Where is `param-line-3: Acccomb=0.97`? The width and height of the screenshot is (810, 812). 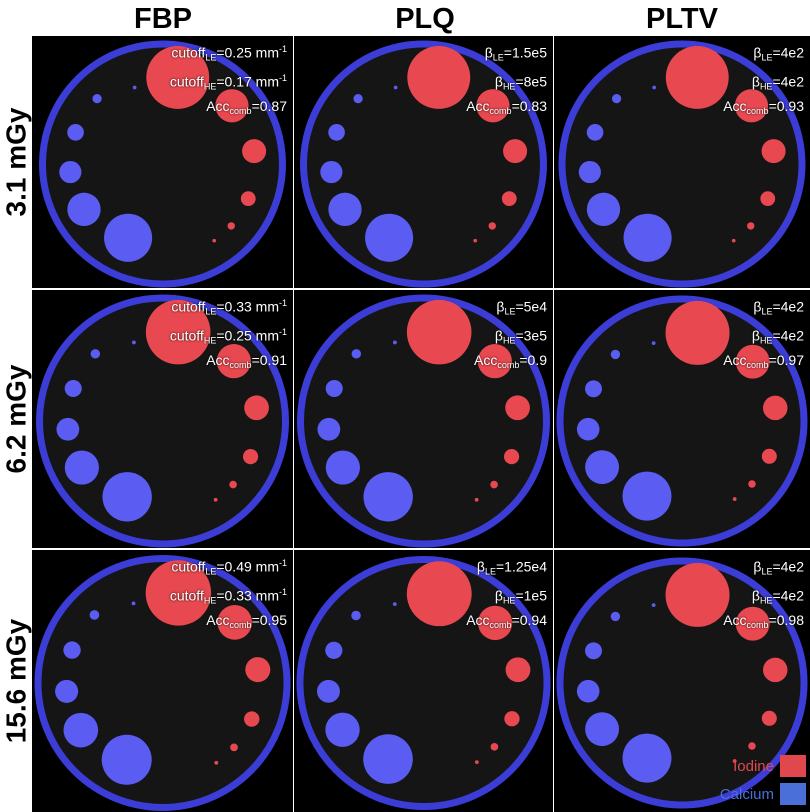
param-line-3: Acccomb=0.97 is located at coordinates (763, 361).